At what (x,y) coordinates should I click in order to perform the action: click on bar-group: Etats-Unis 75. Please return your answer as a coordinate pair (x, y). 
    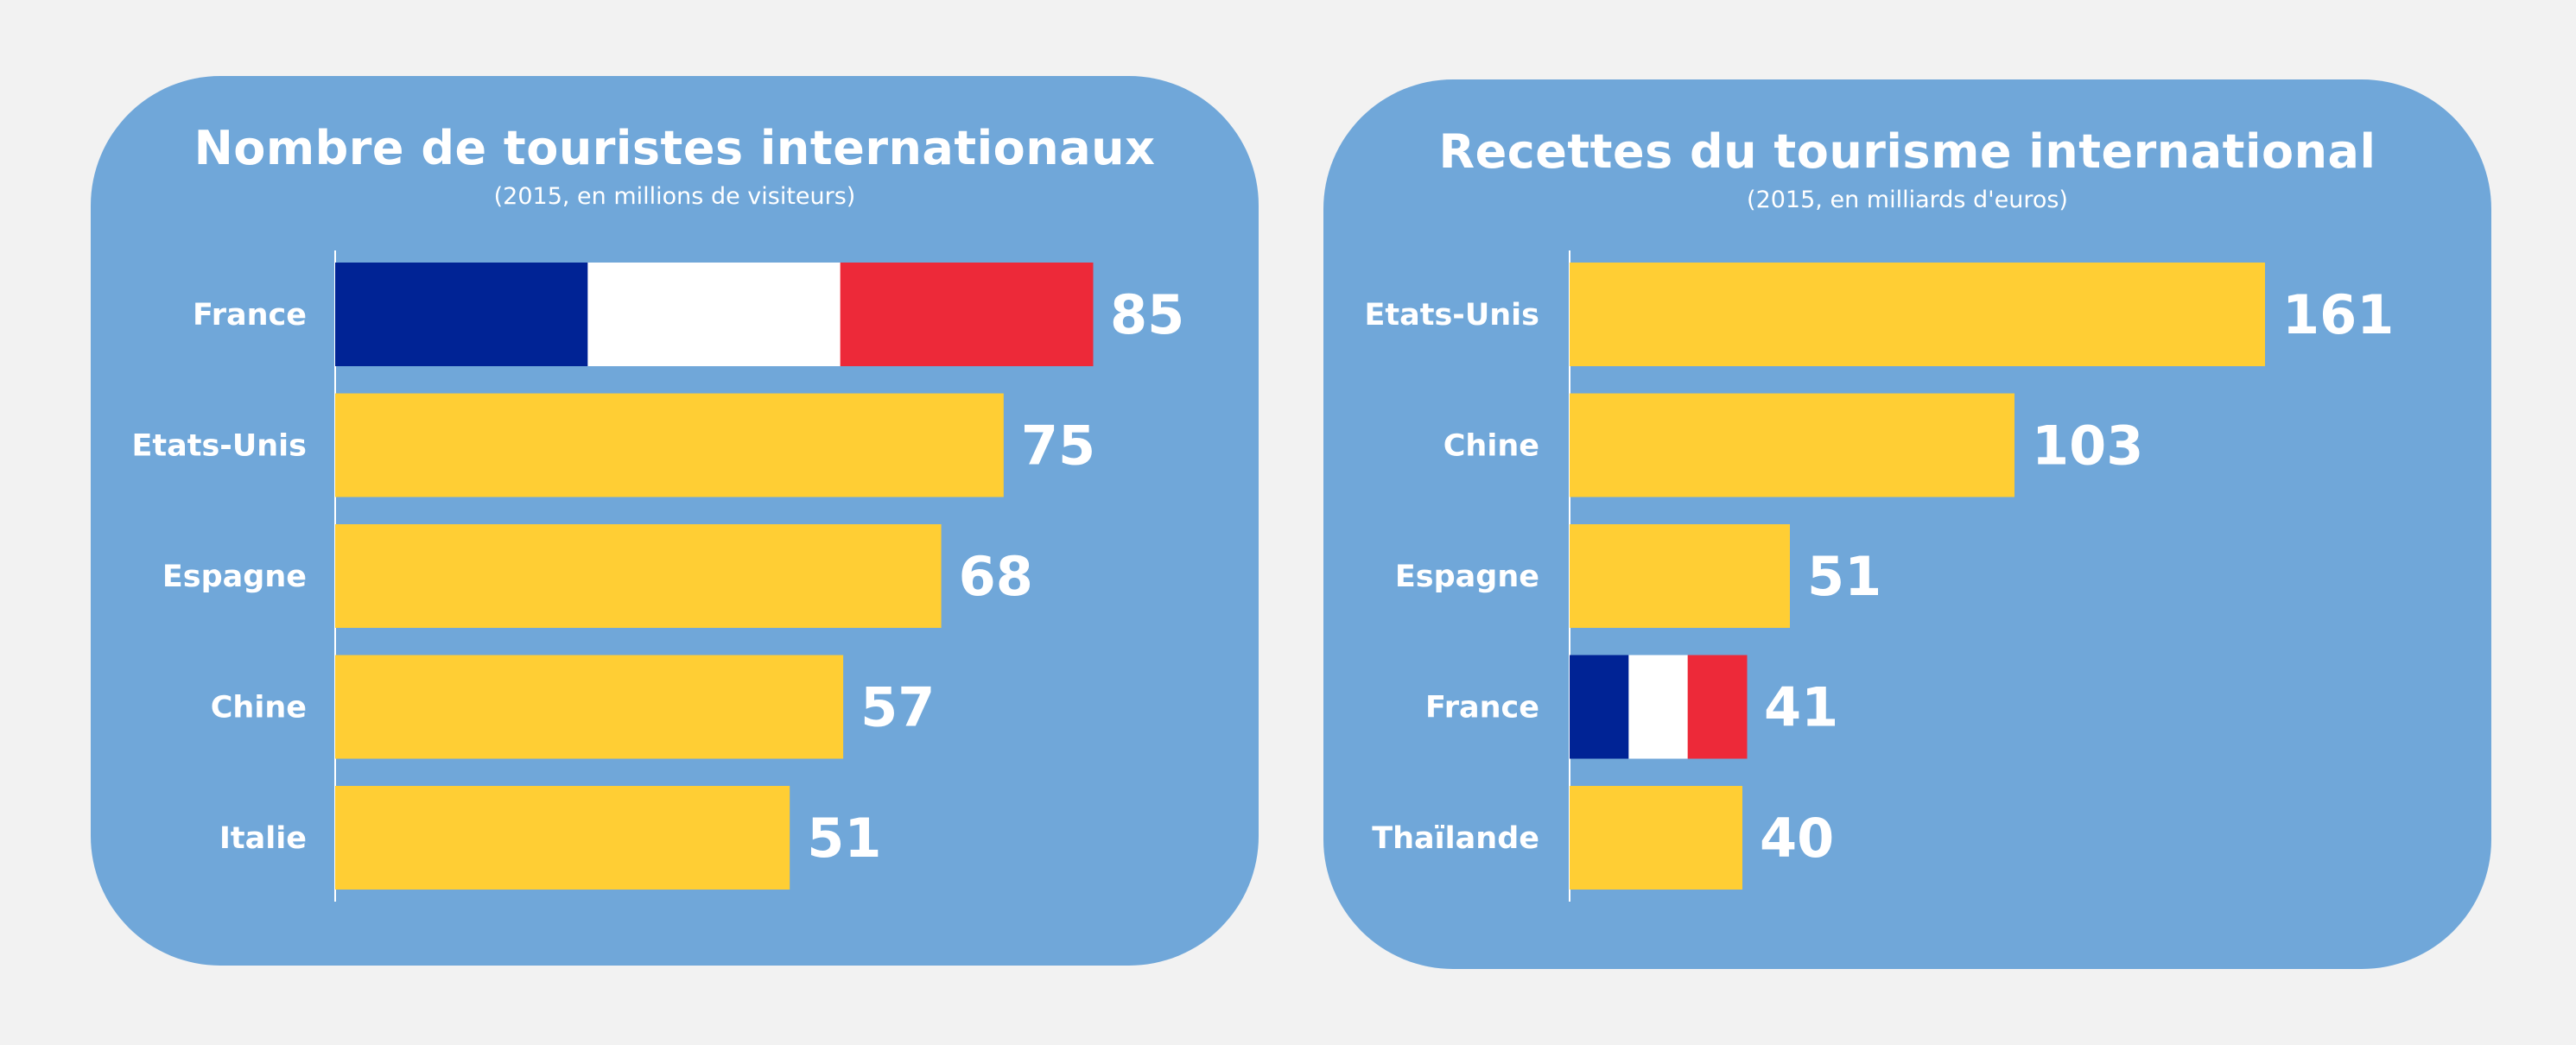
    Looking at the image, I should click on (613, 445).